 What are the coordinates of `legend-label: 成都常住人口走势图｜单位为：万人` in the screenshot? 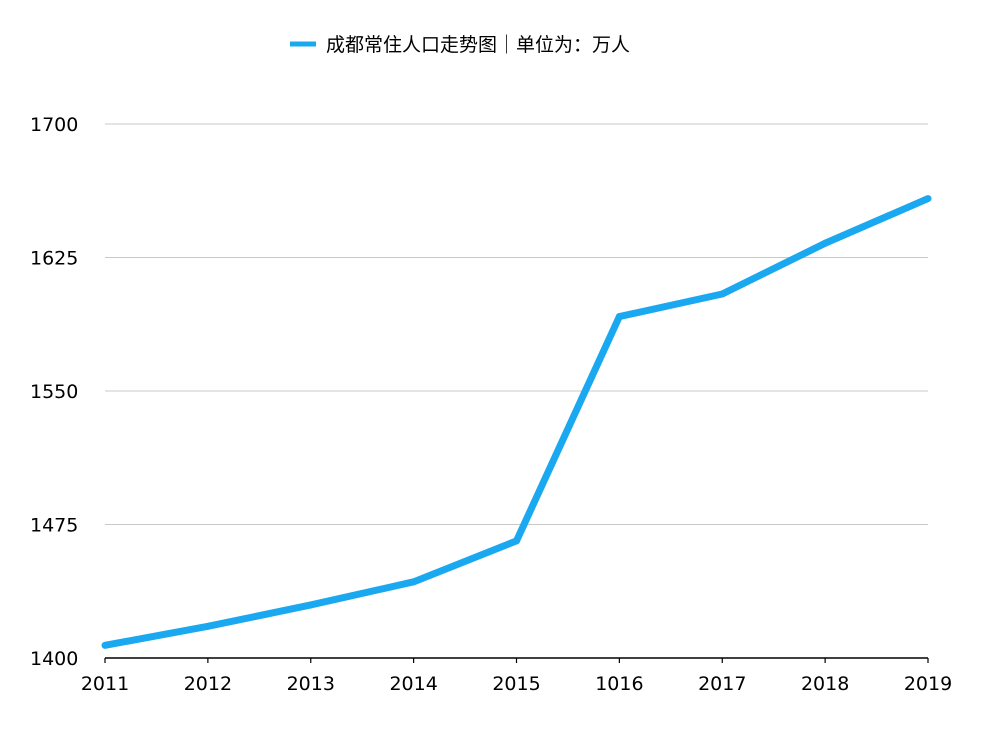 It's located at (478, 45).